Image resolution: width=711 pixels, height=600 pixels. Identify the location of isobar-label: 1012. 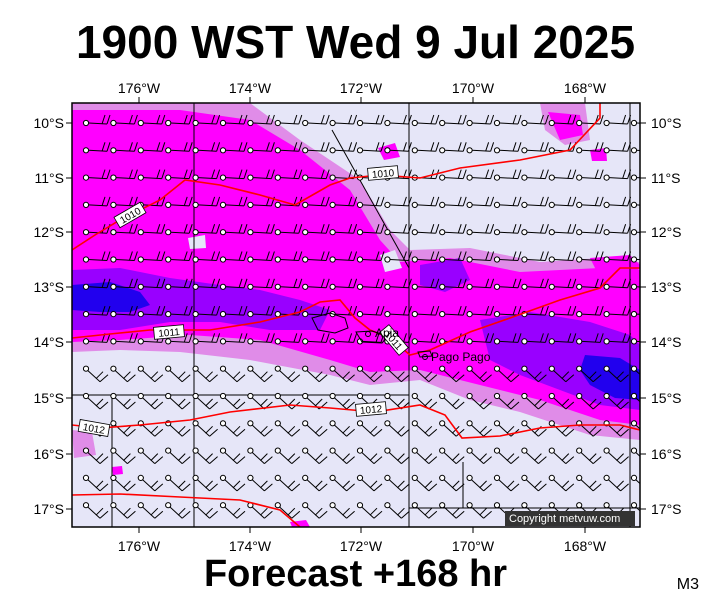
(94, 428).